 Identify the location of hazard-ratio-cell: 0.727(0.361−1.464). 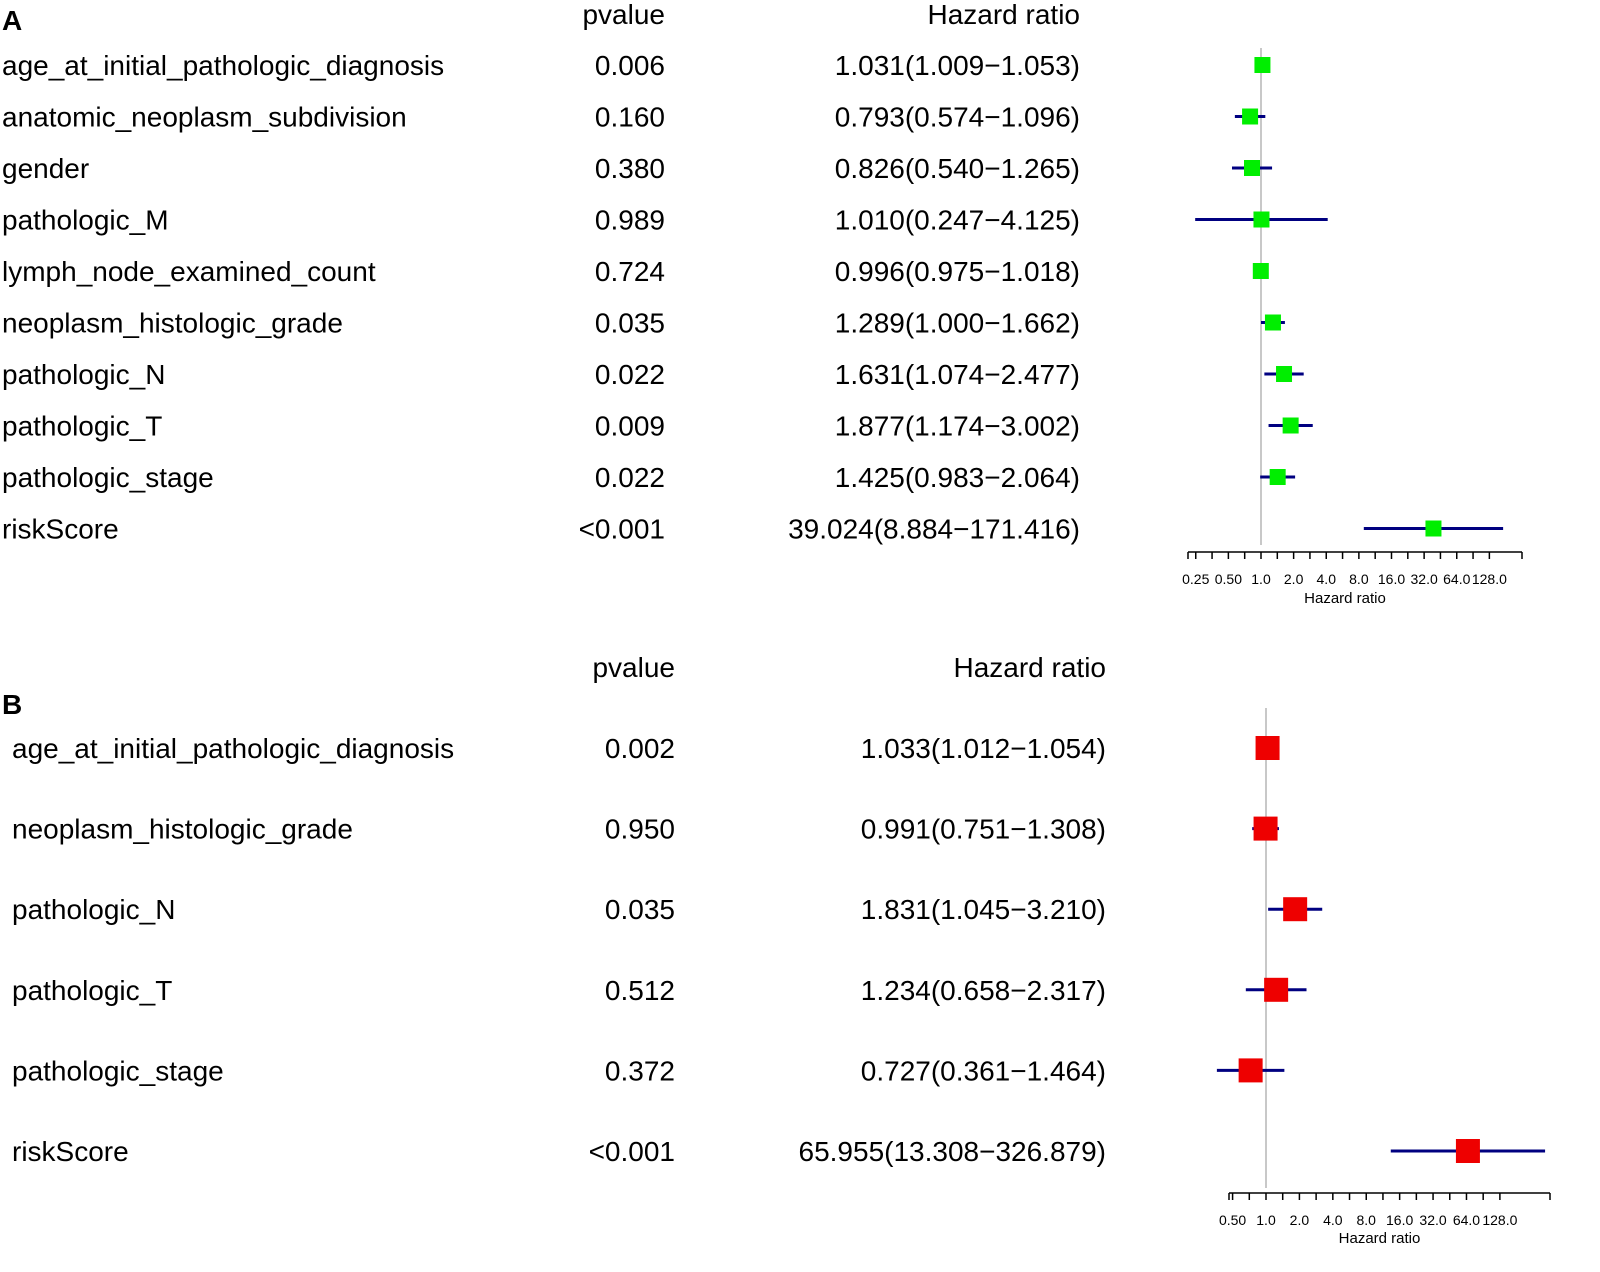
(983, 1070).